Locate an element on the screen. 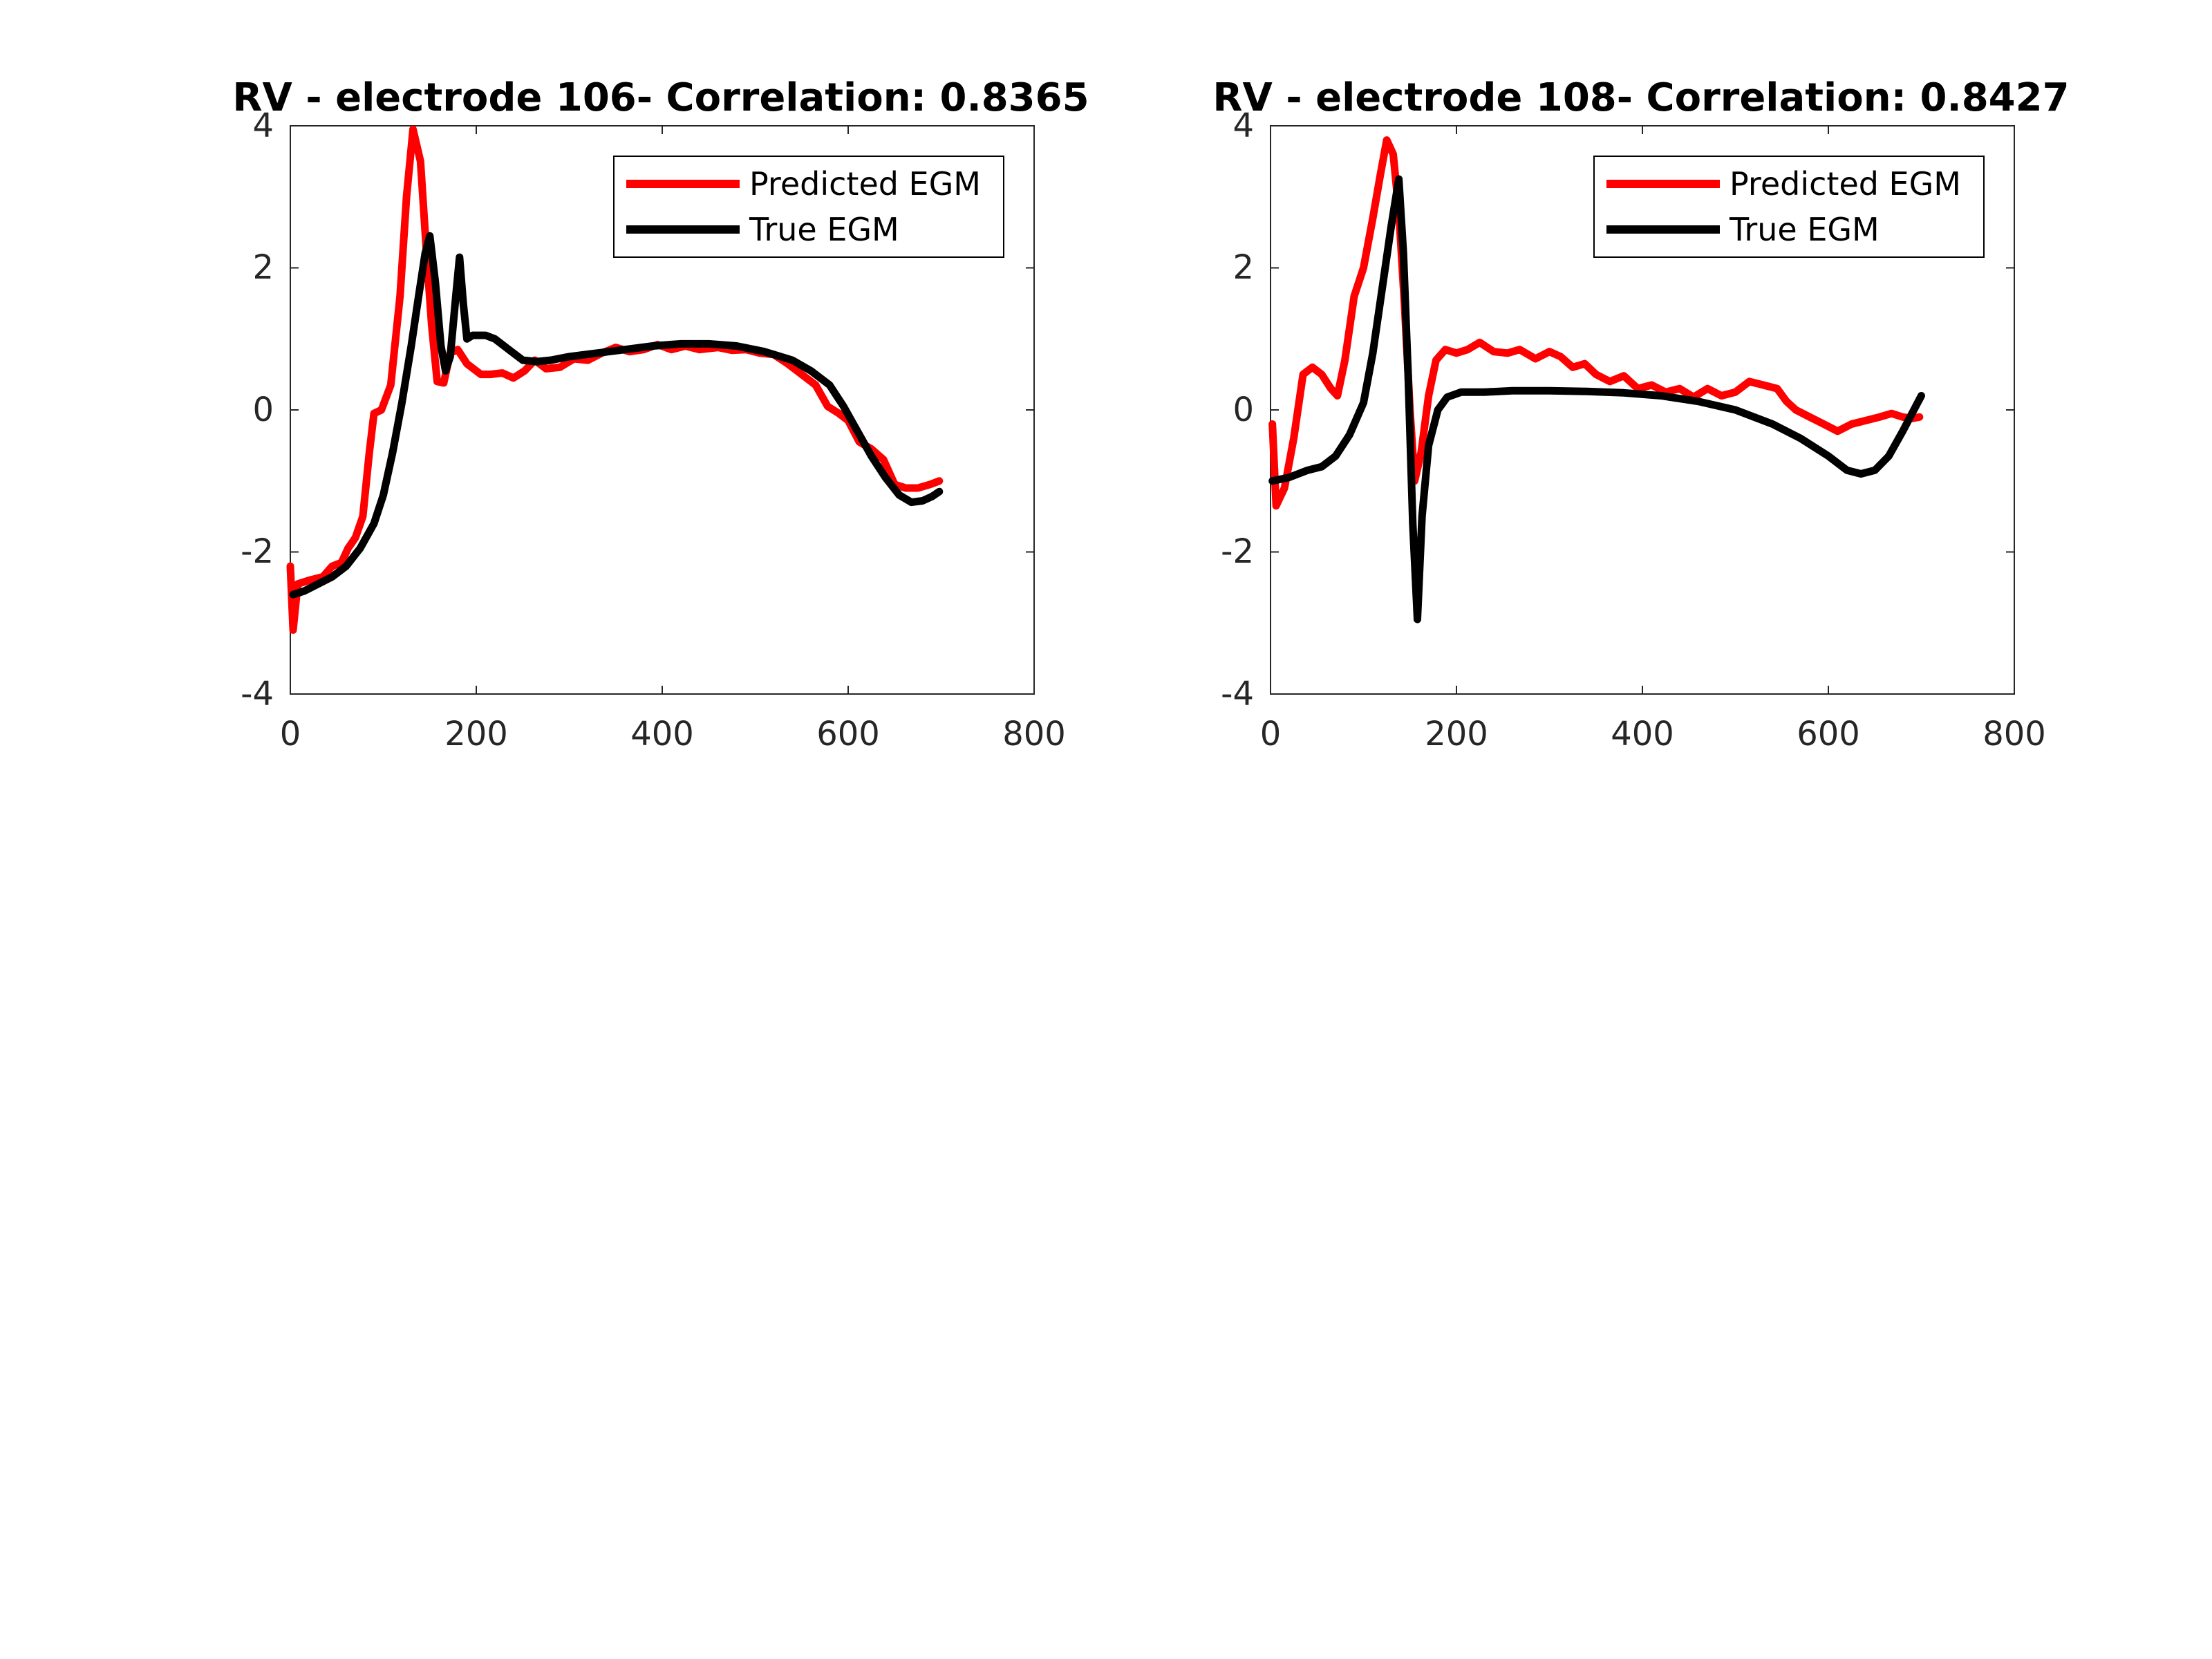 This screenshot has width=2212, height=1659. chart-title: RV - electrode 106- Correlation: 0.8365 is located at coordinates (660, 97).